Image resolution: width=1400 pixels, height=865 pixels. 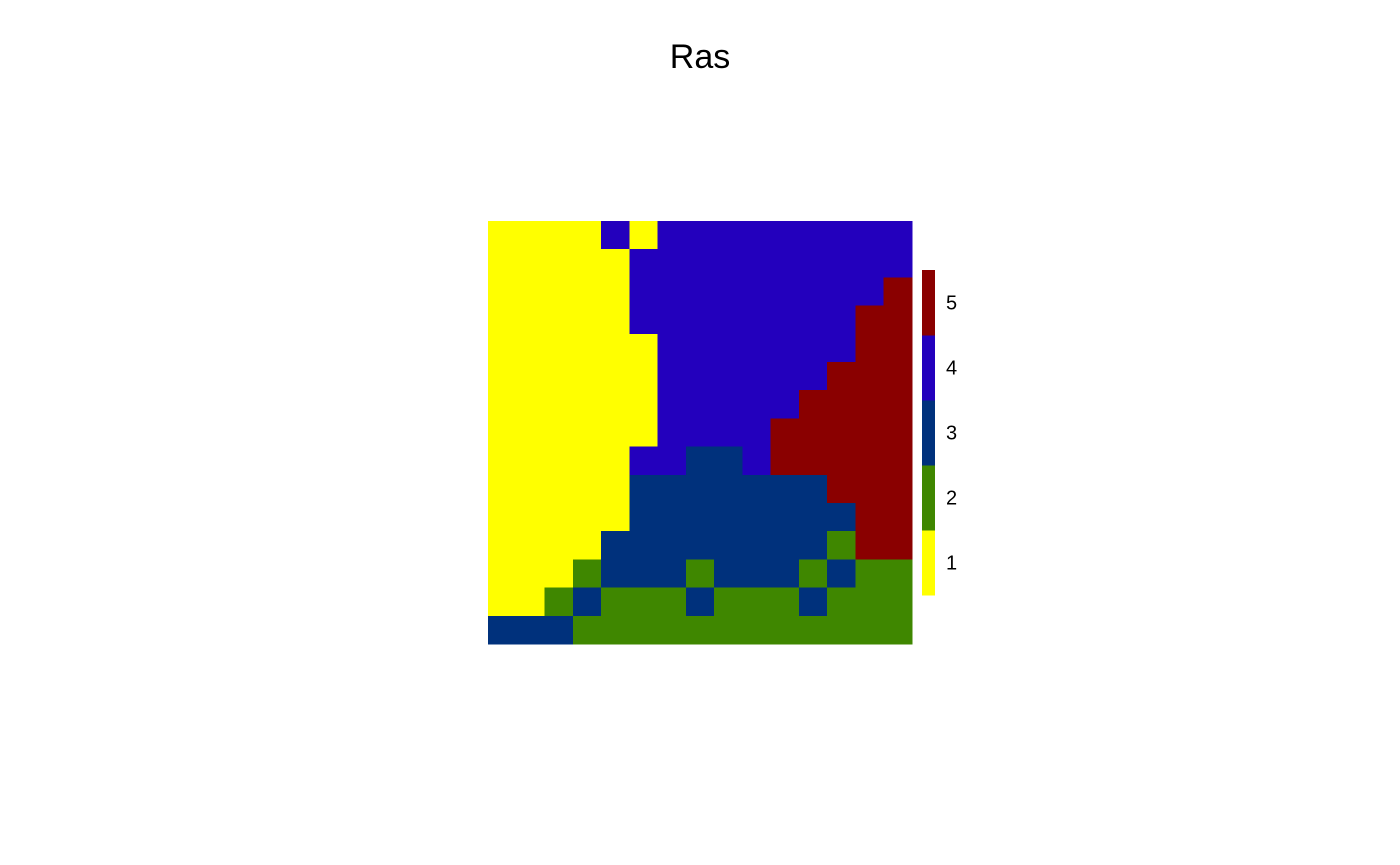 I want to click on legend-label-2: 2, so click(x=951, y=499).